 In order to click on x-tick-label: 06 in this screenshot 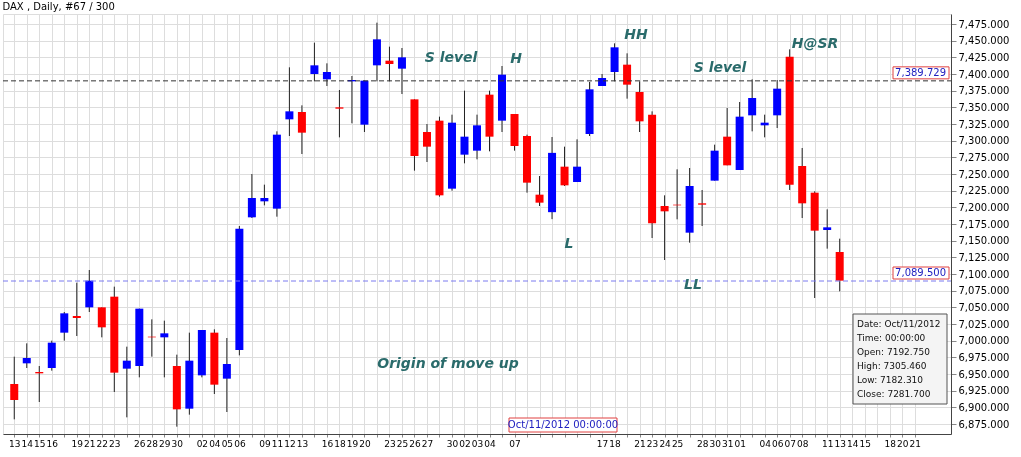, I will do `click(777, 443)`.